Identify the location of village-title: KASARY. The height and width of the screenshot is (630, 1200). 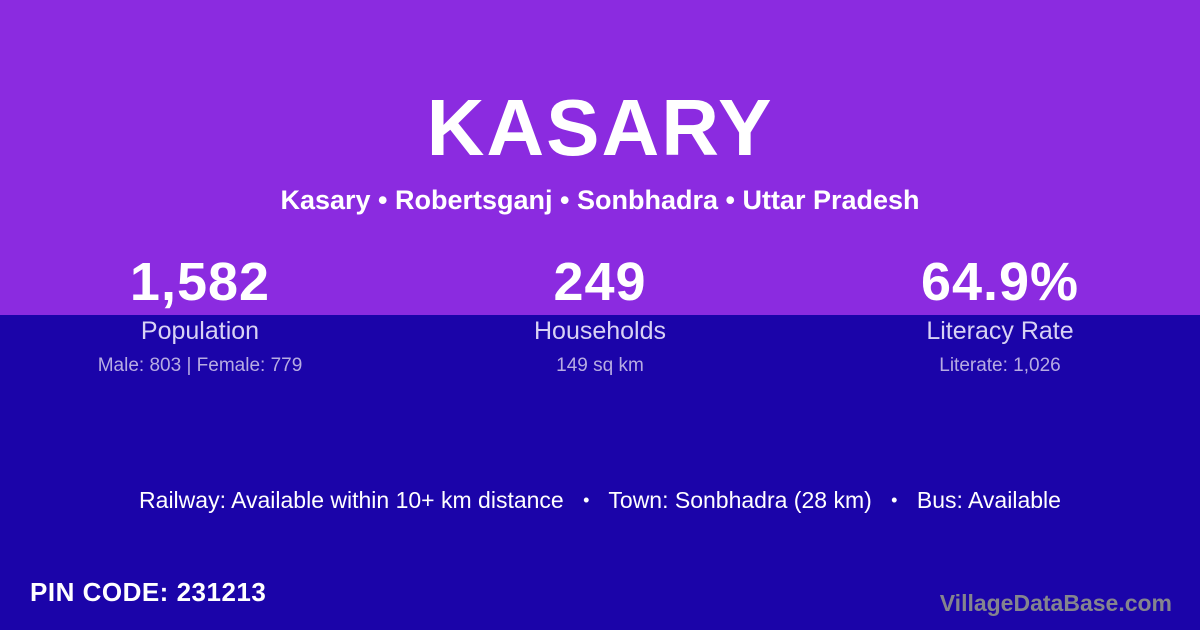
(600, 127).